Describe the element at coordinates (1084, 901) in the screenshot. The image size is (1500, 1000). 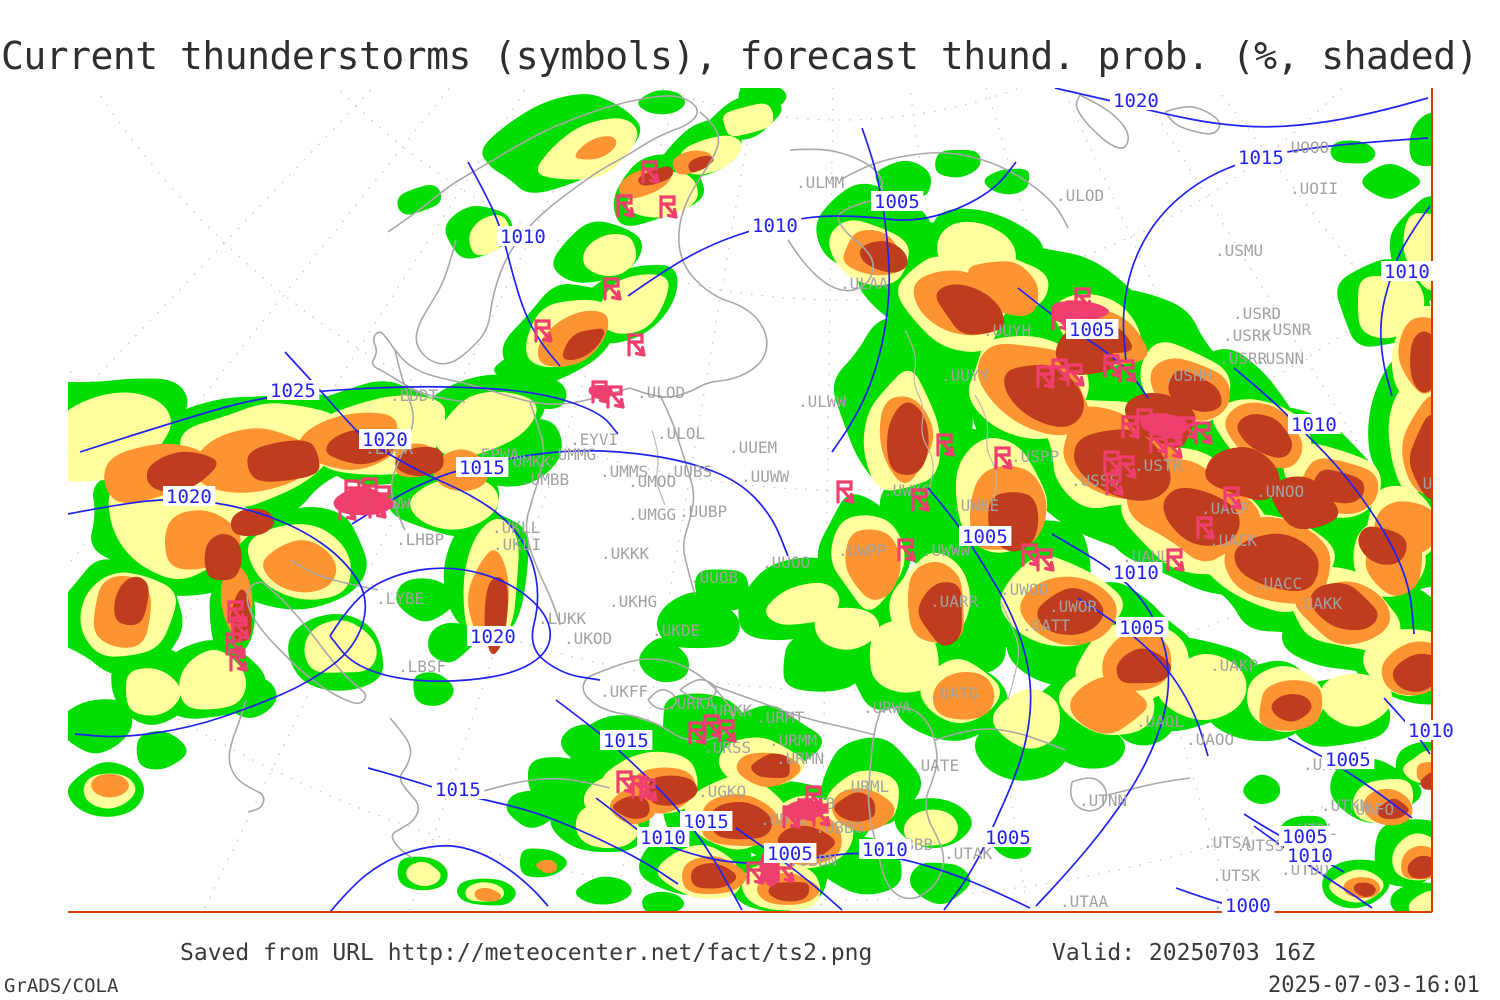
I see `station-label: .UTAA` at that location.